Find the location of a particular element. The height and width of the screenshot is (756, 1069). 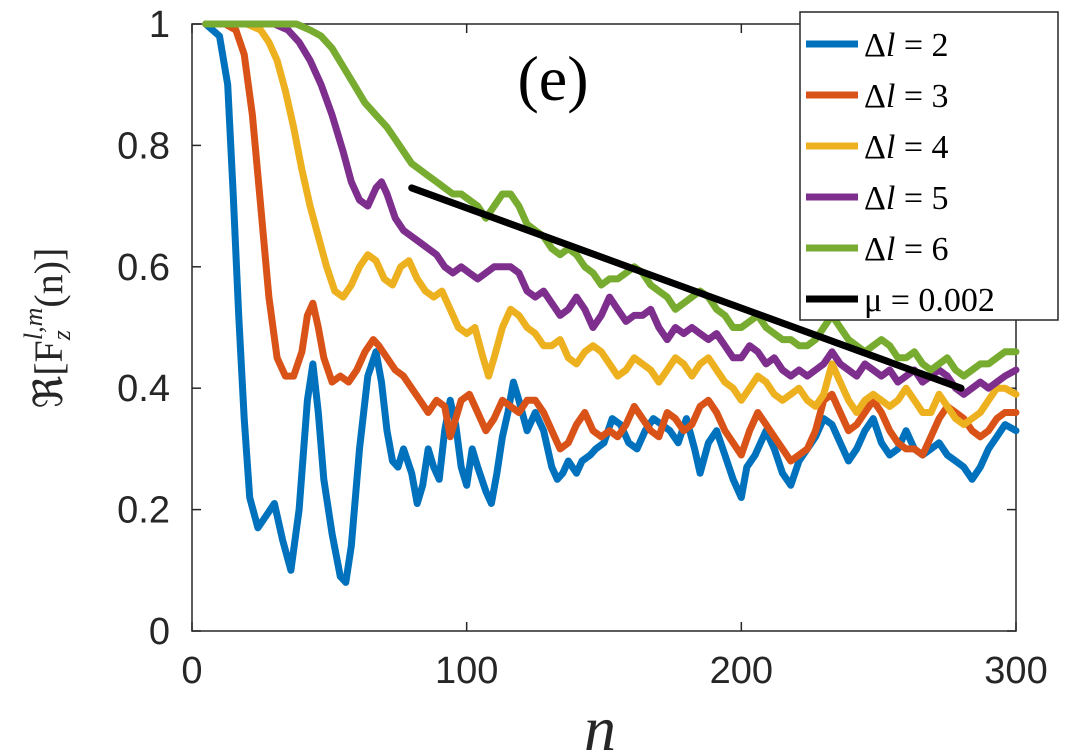

legend-label-rest: = 0.002 is located at coordinates (938, 300).